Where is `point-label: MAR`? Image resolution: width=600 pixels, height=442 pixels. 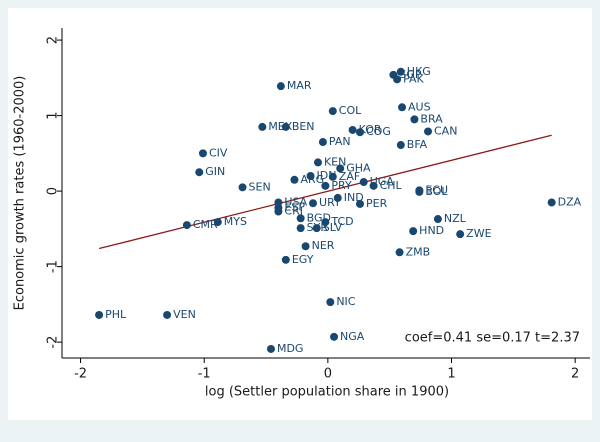
point-label: MAR is located at coordinates (299, 85).